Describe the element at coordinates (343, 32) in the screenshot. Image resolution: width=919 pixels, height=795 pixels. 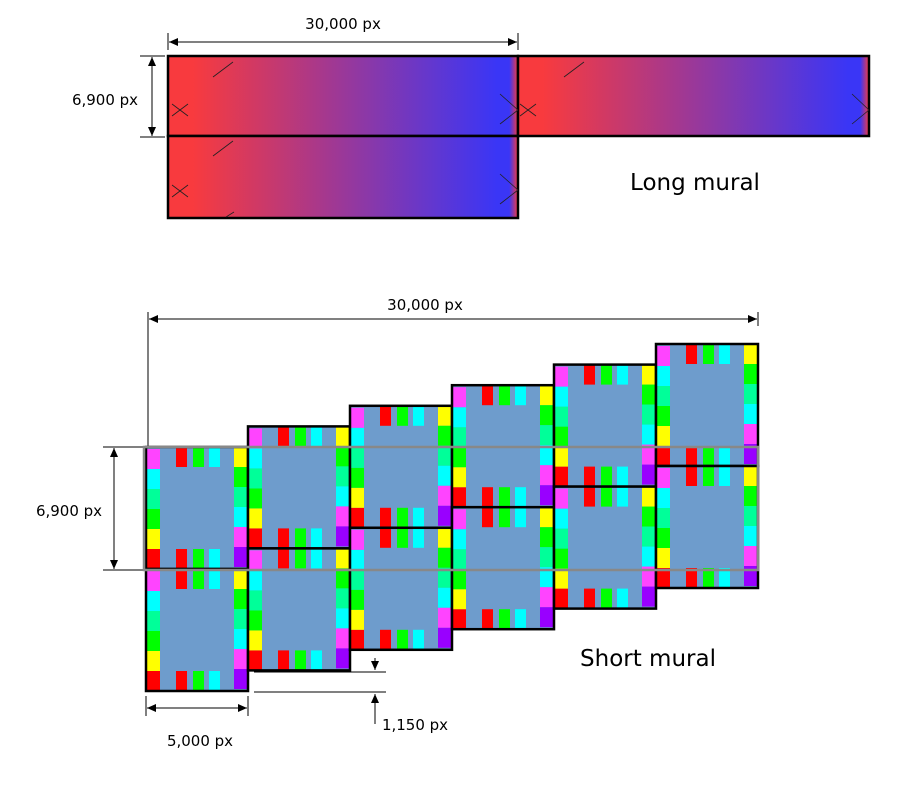
I see `long-width-dimension: 30,000 px` at that location.